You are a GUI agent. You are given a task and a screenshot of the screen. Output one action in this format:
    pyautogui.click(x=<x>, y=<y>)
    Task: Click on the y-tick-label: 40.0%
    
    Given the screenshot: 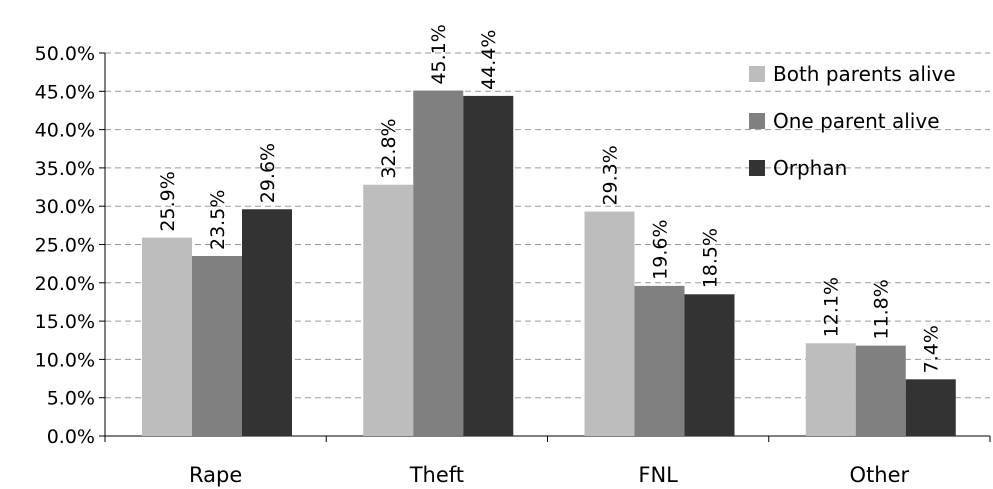 What is the action you would take?
    pyautogui.click(x=65, y=131)
    